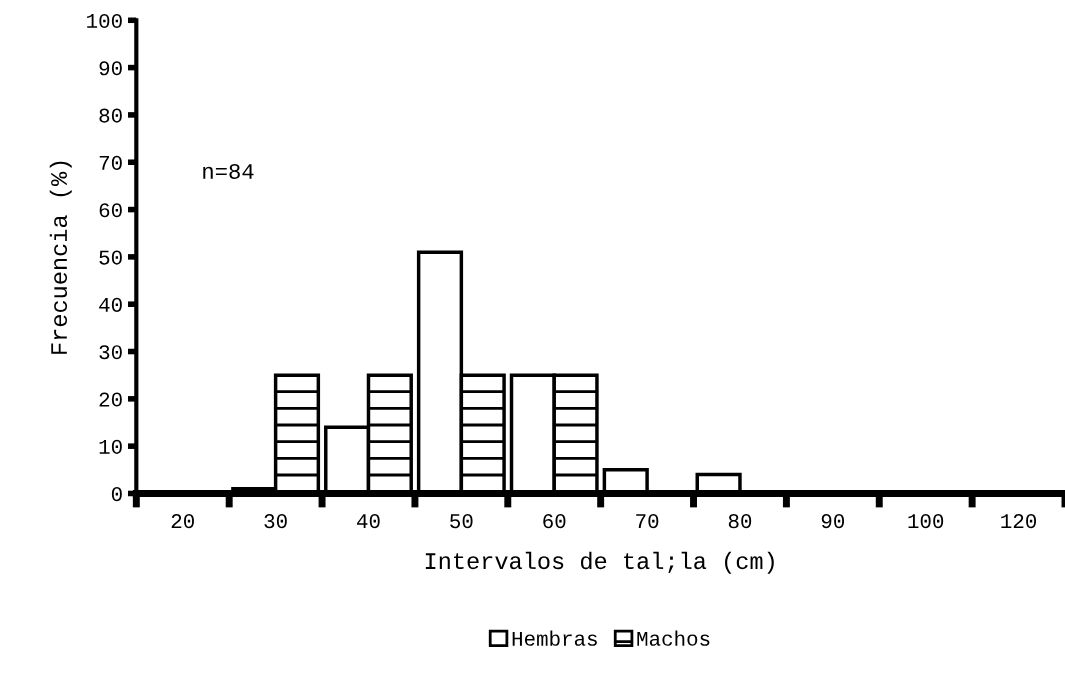  What do you see at coordinates (833, 521) in the screenshot?
I see `x-tick-label: 90` at bounding box center [833, 521].